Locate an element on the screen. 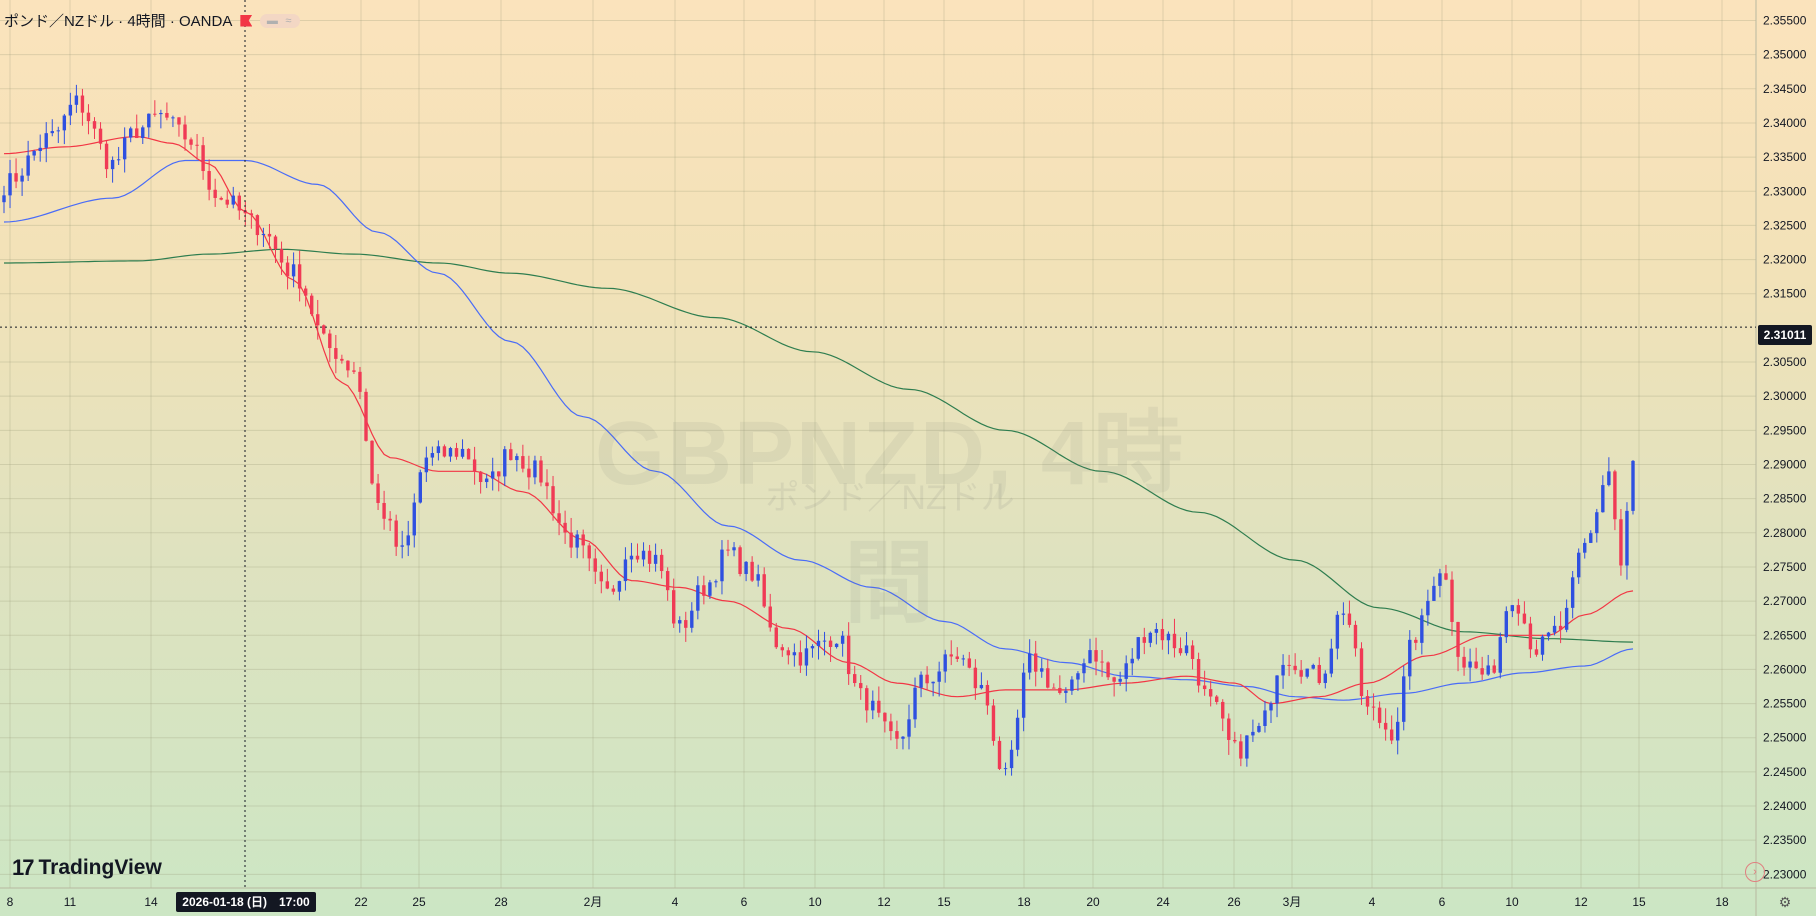 The image size is (1816, 916). price-tick-label: 2.24500 is located at coordinates (1785, 772).